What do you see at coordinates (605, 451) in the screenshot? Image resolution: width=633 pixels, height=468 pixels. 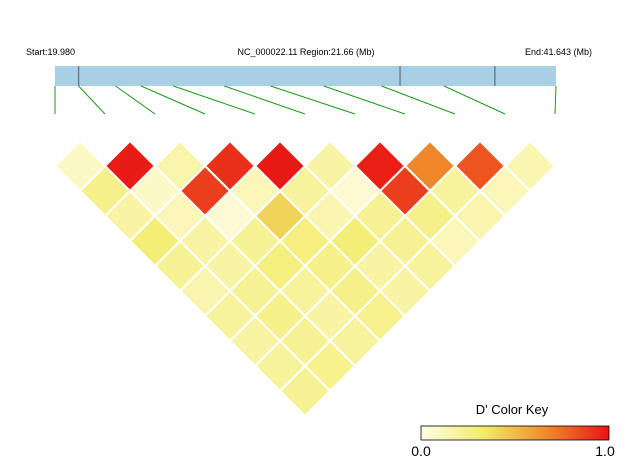 I see `color-key-max-label: 1.0` at bounding box center [605, 451].